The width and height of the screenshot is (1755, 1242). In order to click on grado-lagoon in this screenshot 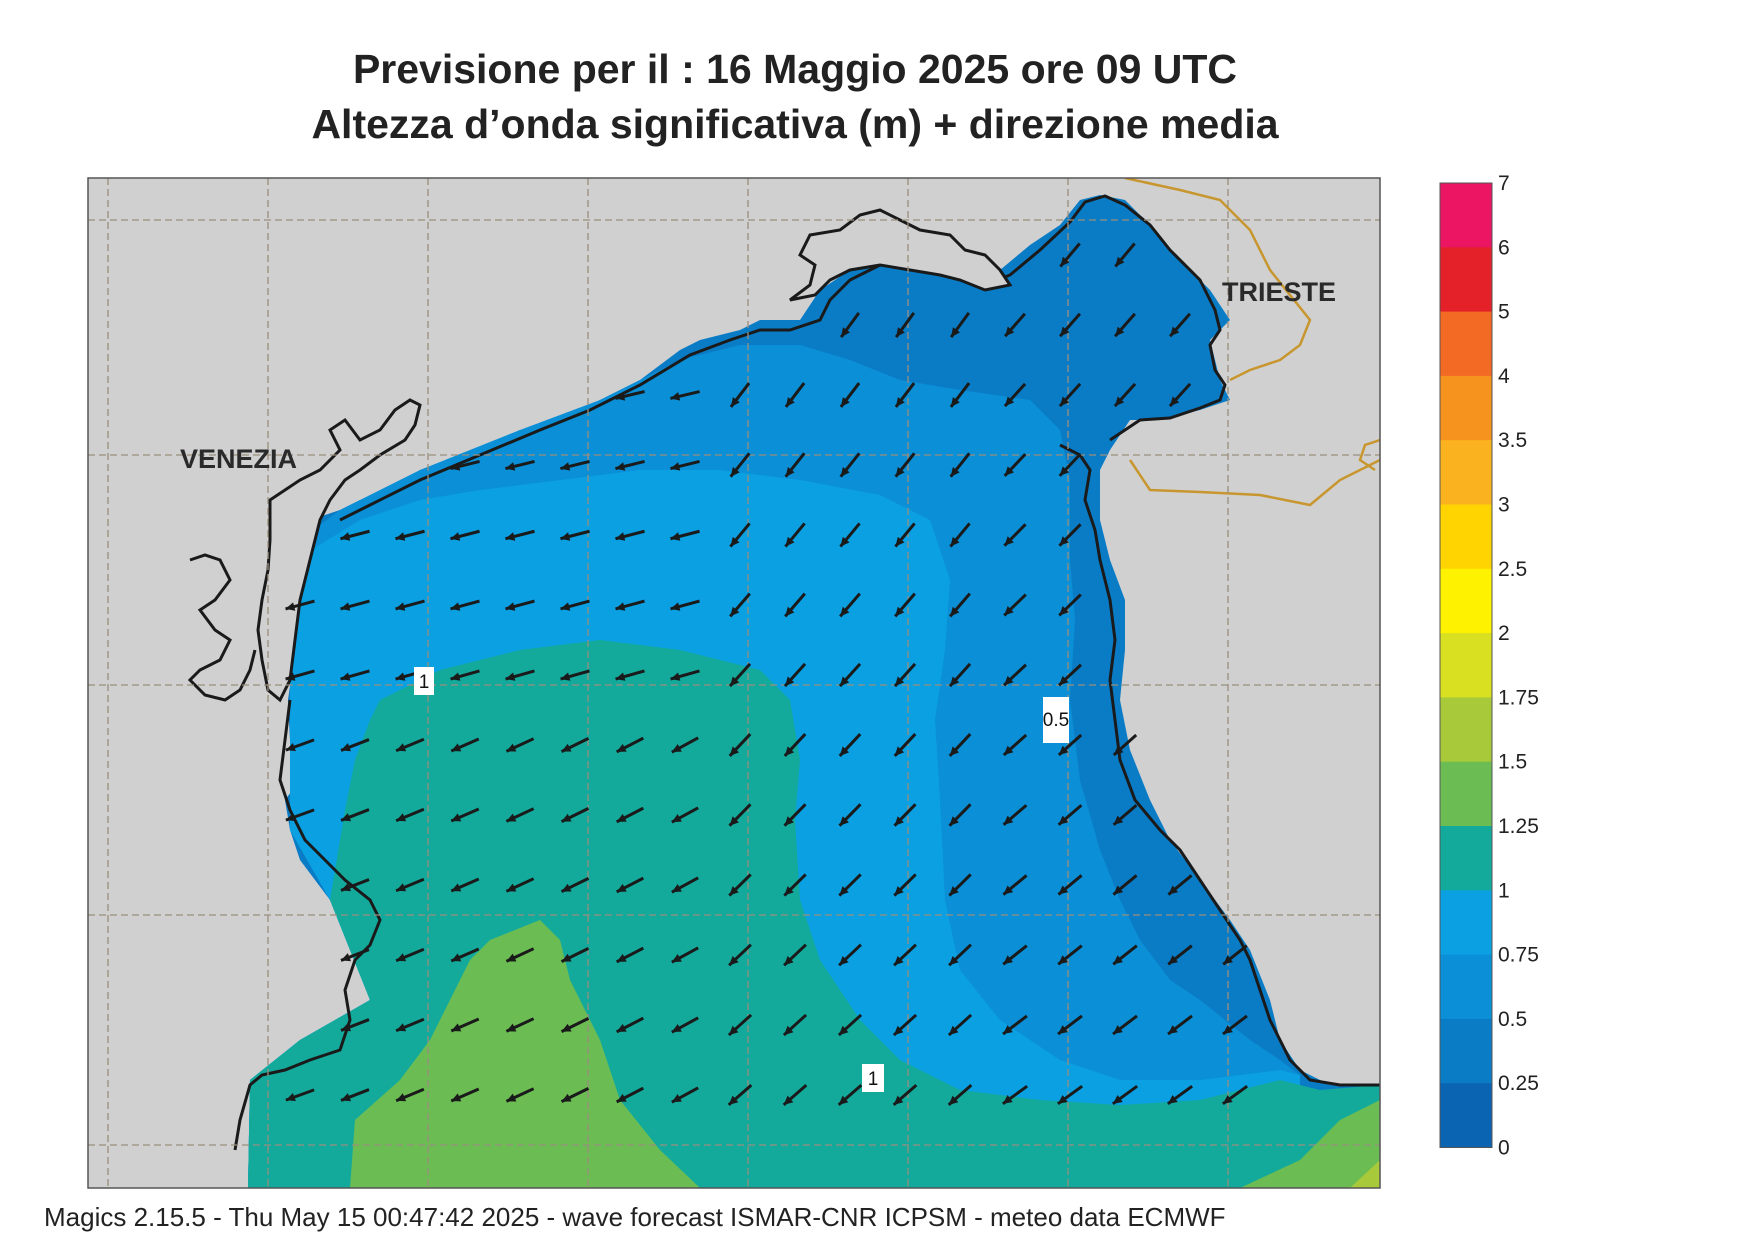, I will do `click(901, 255)`.